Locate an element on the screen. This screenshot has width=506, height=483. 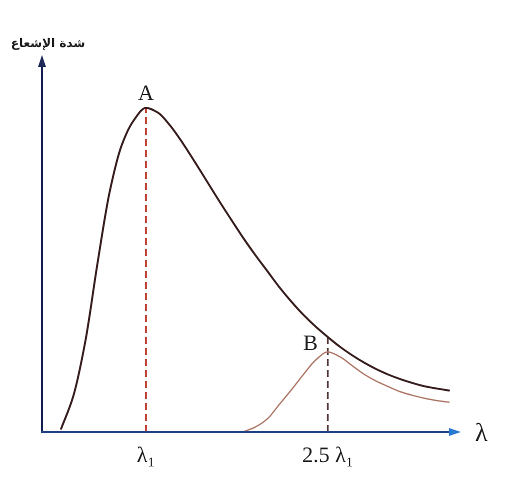
y-label: شدة الإشعاع is located at coordinates (48, 43).